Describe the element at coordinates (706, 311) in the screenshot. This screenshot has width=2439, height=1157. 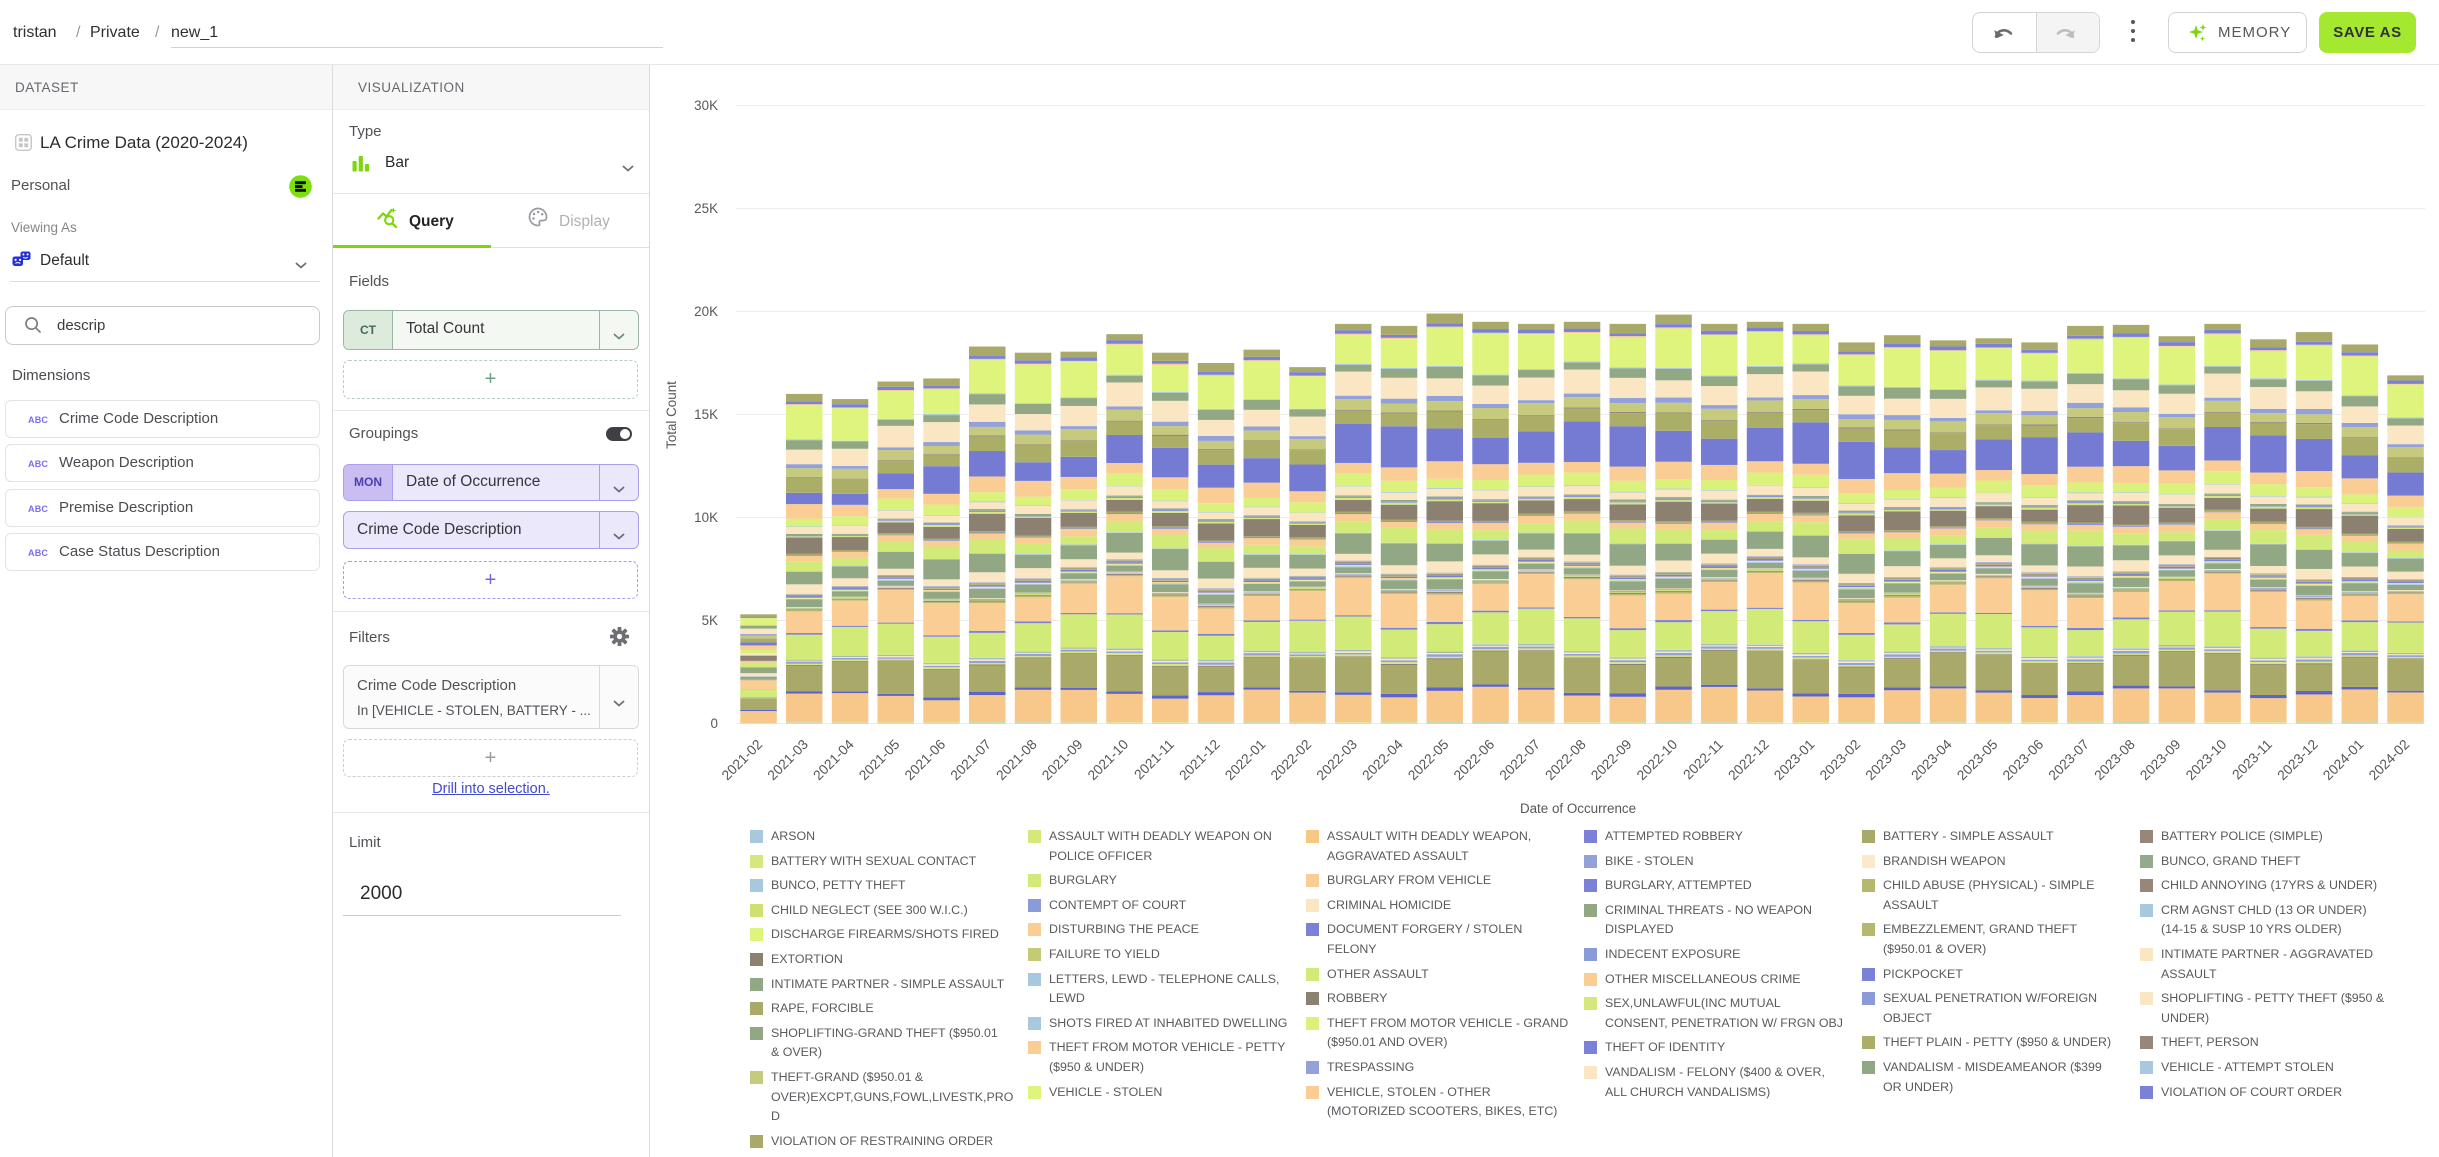
I see `svg-text: 20K` at that location.